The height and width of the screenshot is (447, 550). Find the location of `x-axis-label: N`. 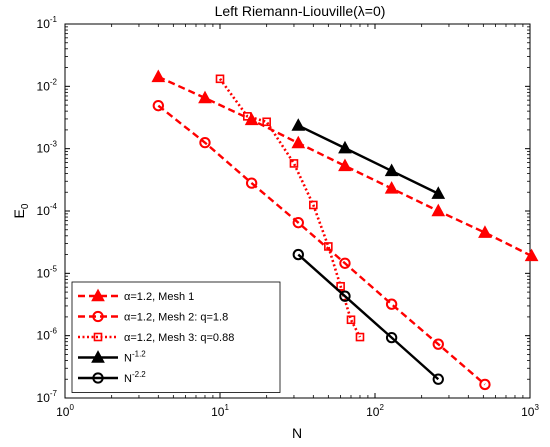

x-axis-label: N is located at coordinates (297, 433).